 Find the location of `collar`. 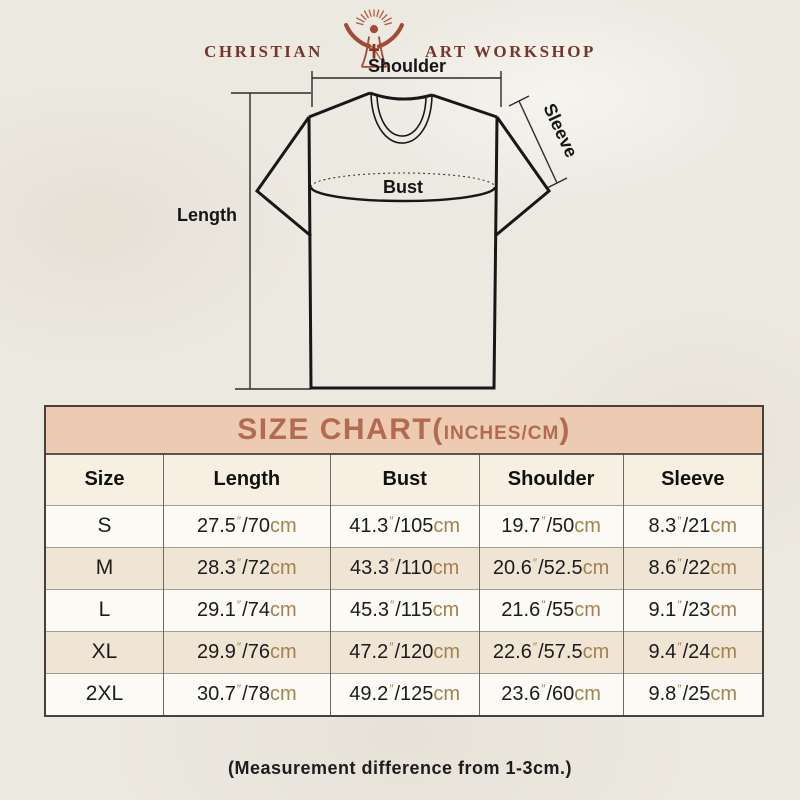

collar is located at coordinates (401, 118).